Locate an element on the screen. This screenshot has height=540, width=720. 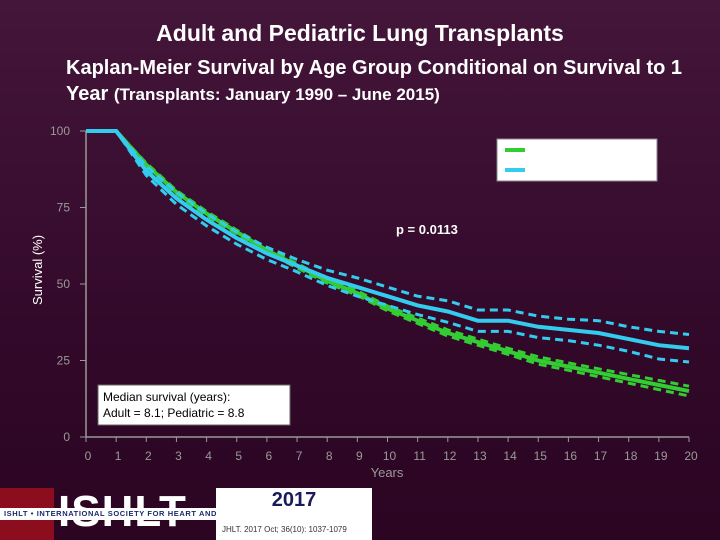
x-tick-label: 12 is located at coordinates (450, 456).